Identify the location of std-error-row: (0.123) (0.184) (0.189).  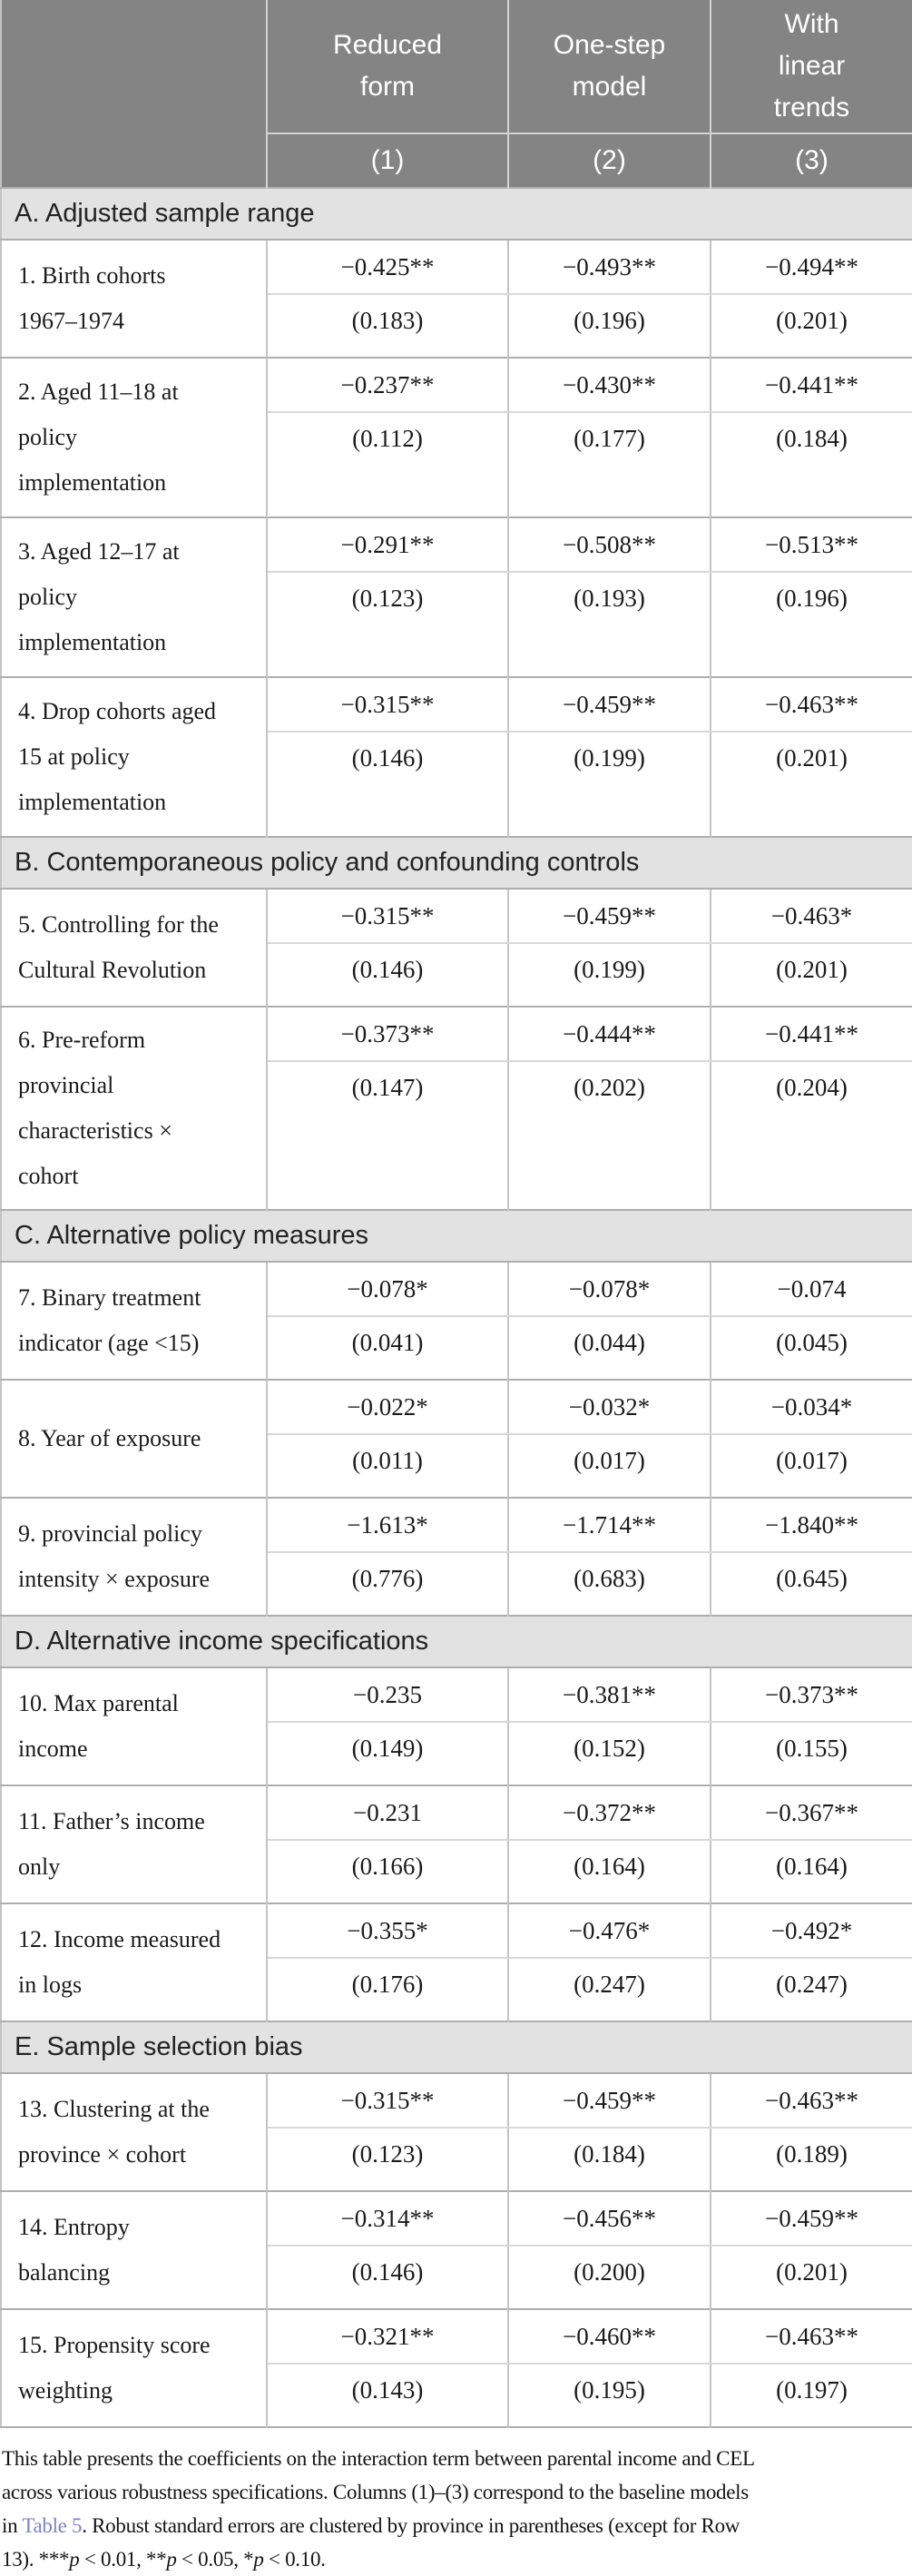
(456, 2159).